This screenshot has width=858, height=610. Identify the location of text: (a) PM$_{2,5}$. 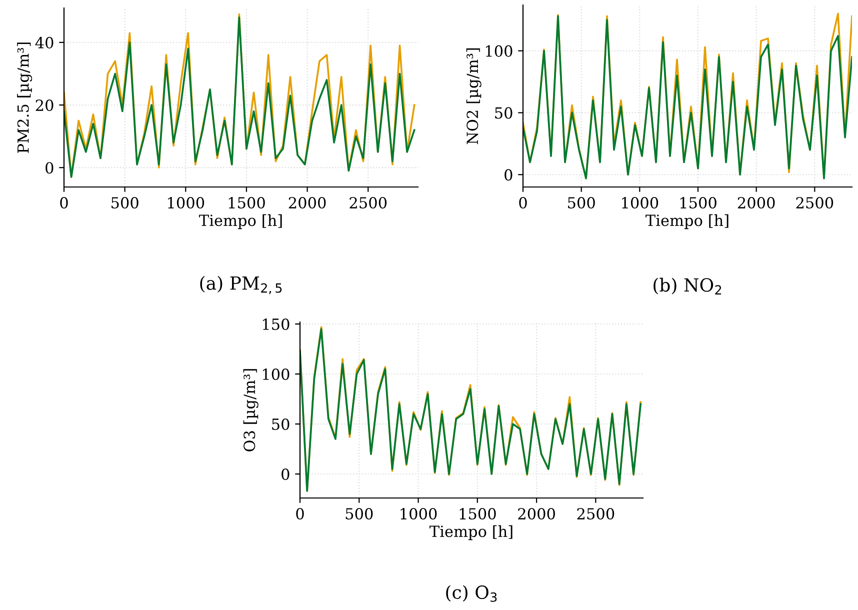
(241, 285).